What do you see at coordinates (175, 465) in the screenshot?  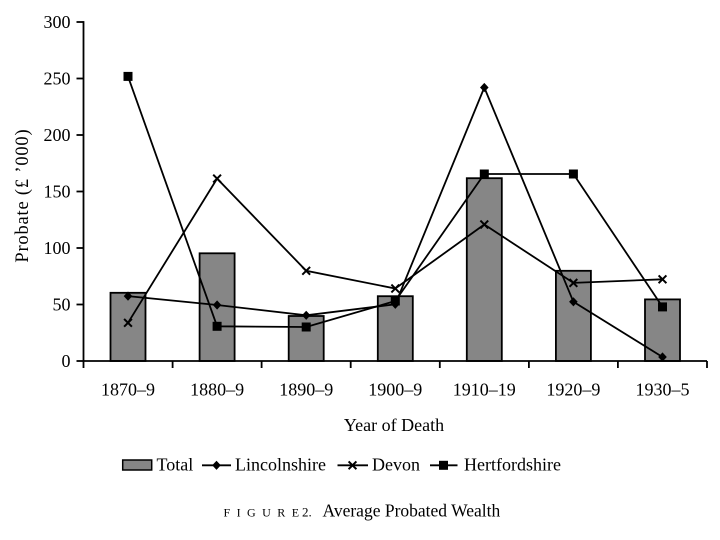 I see `svg-text: Total` at bounding box center [175, 465].